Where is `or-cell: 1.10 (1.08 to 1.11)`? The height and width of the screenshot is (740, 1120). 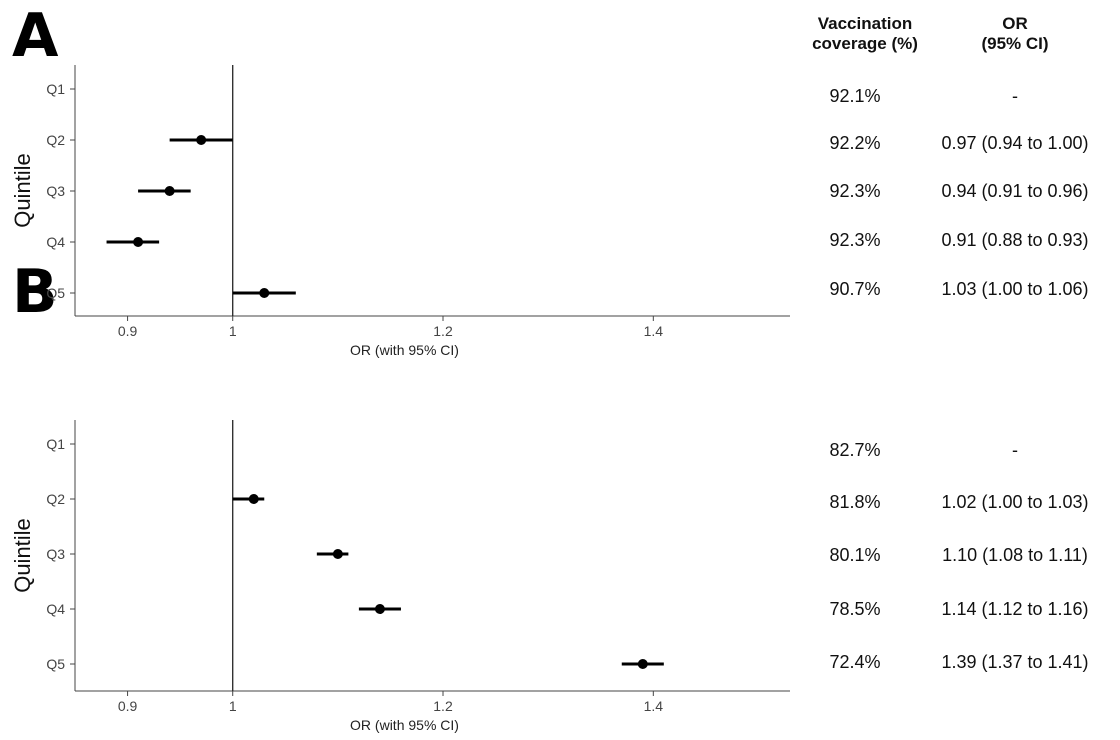
or-cell: 1.10 (1.08 to 1.11) is located at coordinates (1015, 555).